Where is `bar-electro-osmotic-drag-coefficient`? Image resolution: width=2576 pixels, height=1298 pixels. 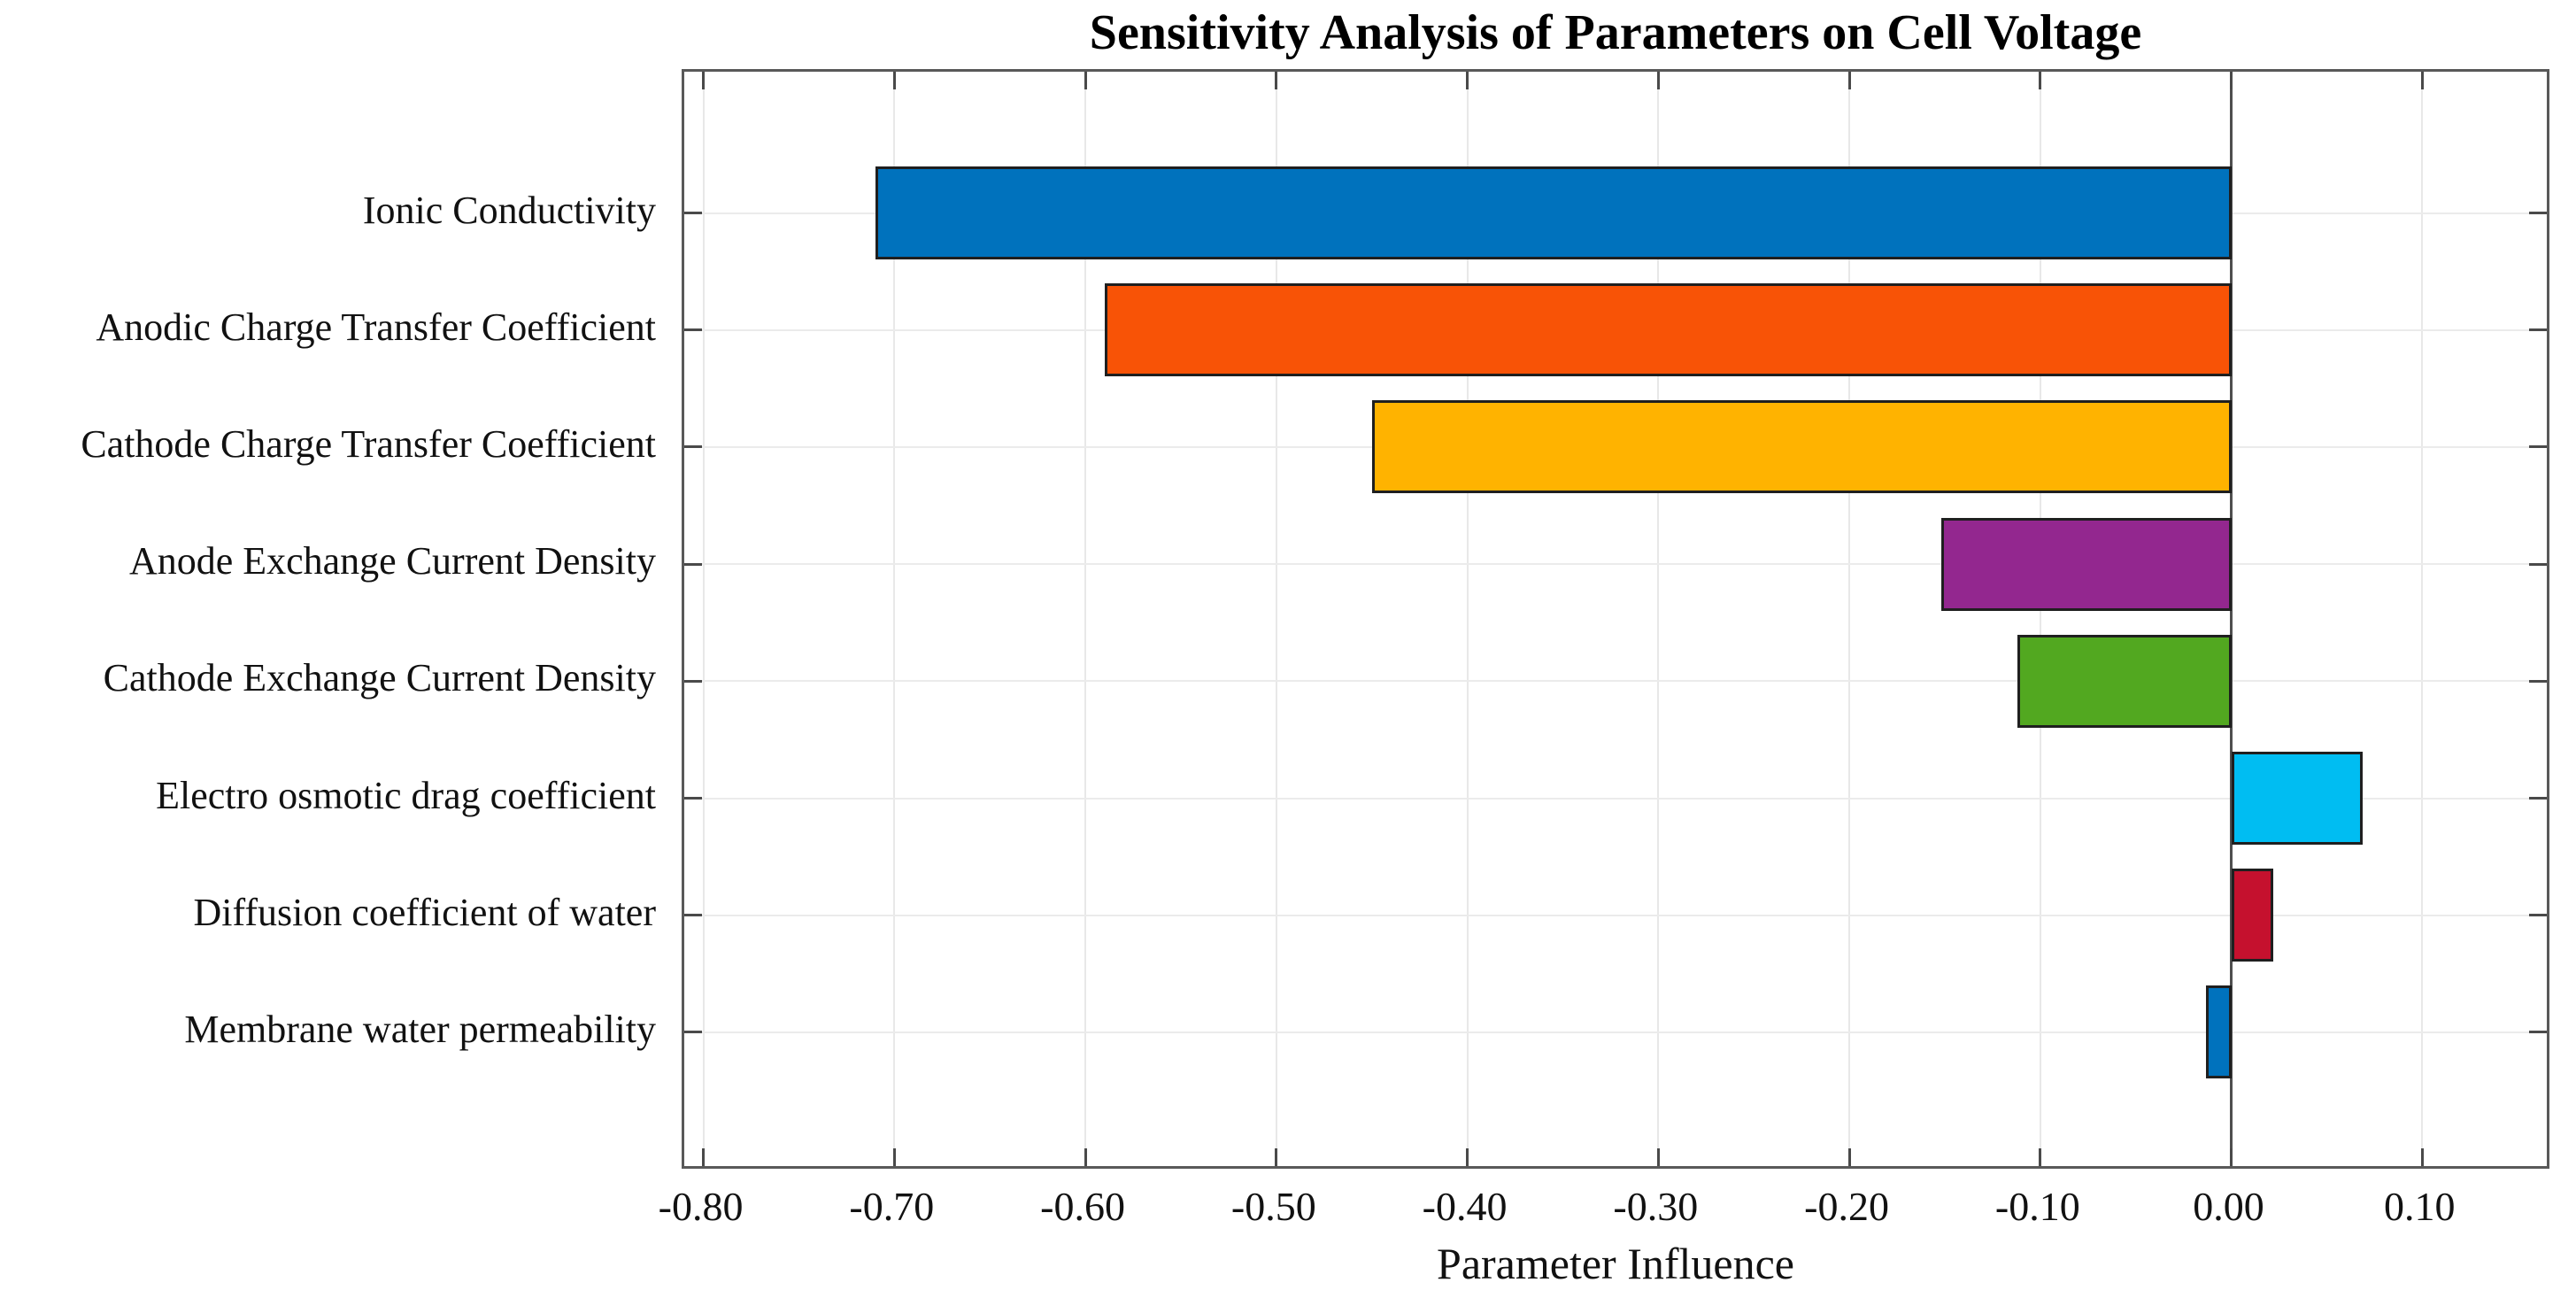 bar-electro-osmotic-drag-coefficient is located at coordinates (2297, 798).